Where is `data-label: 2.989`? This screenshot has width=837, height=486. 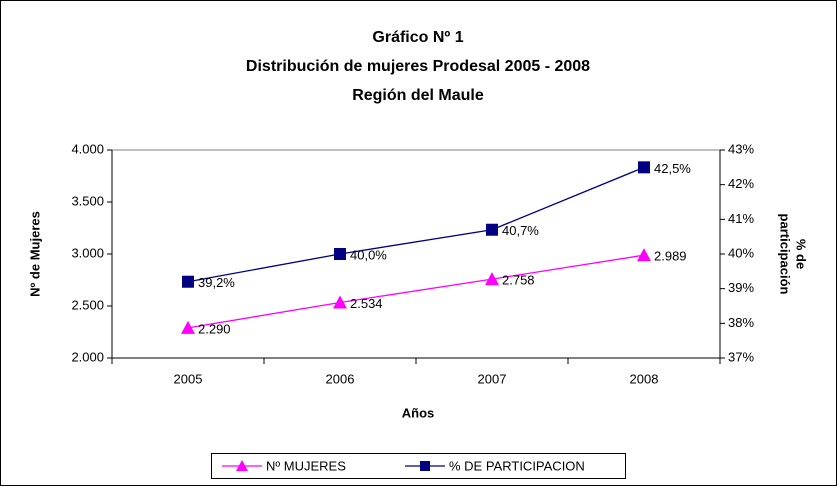
data-label: 2.989 is located at coordinates (670, 256).